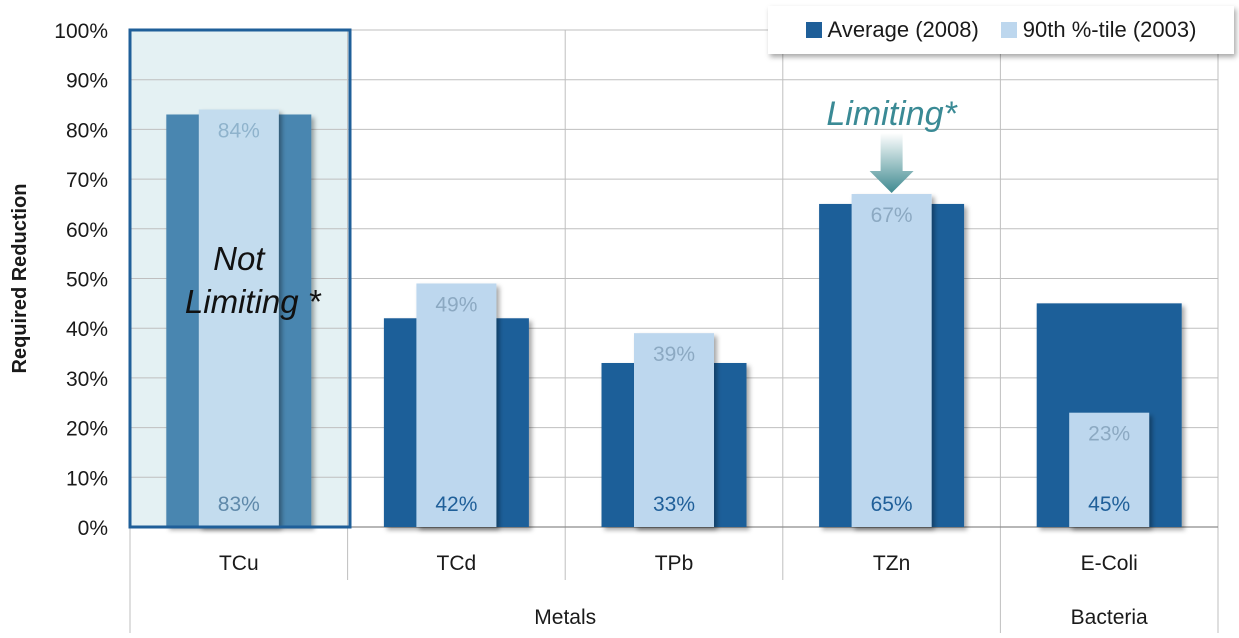 This screenshot has width=1239, height=638. Describe the element at coordinates (891, 163) in the screenshot. I see `arrow-down-icon` at that location.